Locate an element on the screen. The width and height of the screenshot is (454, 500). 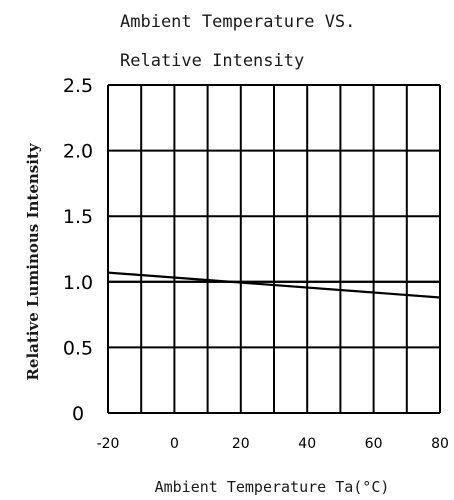
y-tick-label: 0.5 is located at coordinates (78, 348).